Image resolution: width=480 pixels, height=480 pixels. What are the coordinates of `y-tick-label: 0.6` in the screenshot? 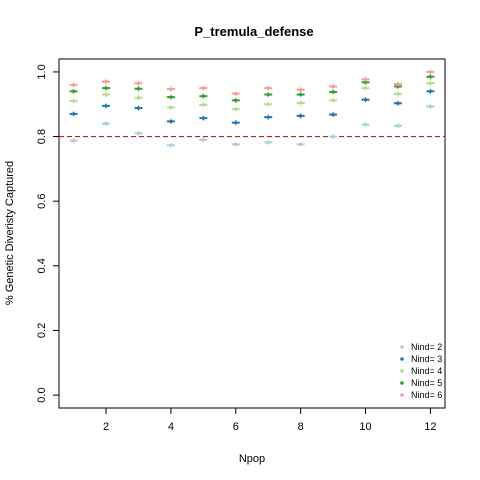 It's located at (42, 201).